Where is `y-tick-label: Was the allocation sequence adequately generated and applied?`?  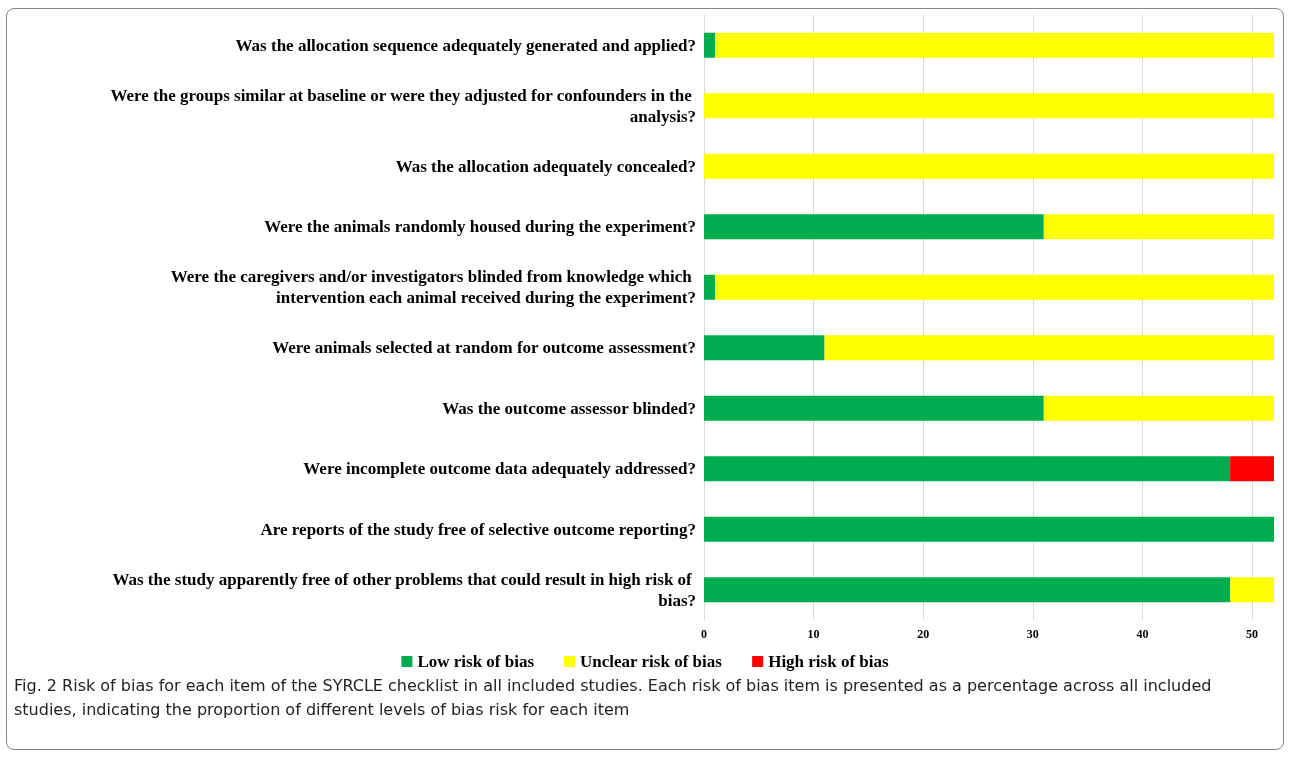 y-tick-label: Was the allocation sequence adequately generated and applied? is located at coordinates (465, 45).